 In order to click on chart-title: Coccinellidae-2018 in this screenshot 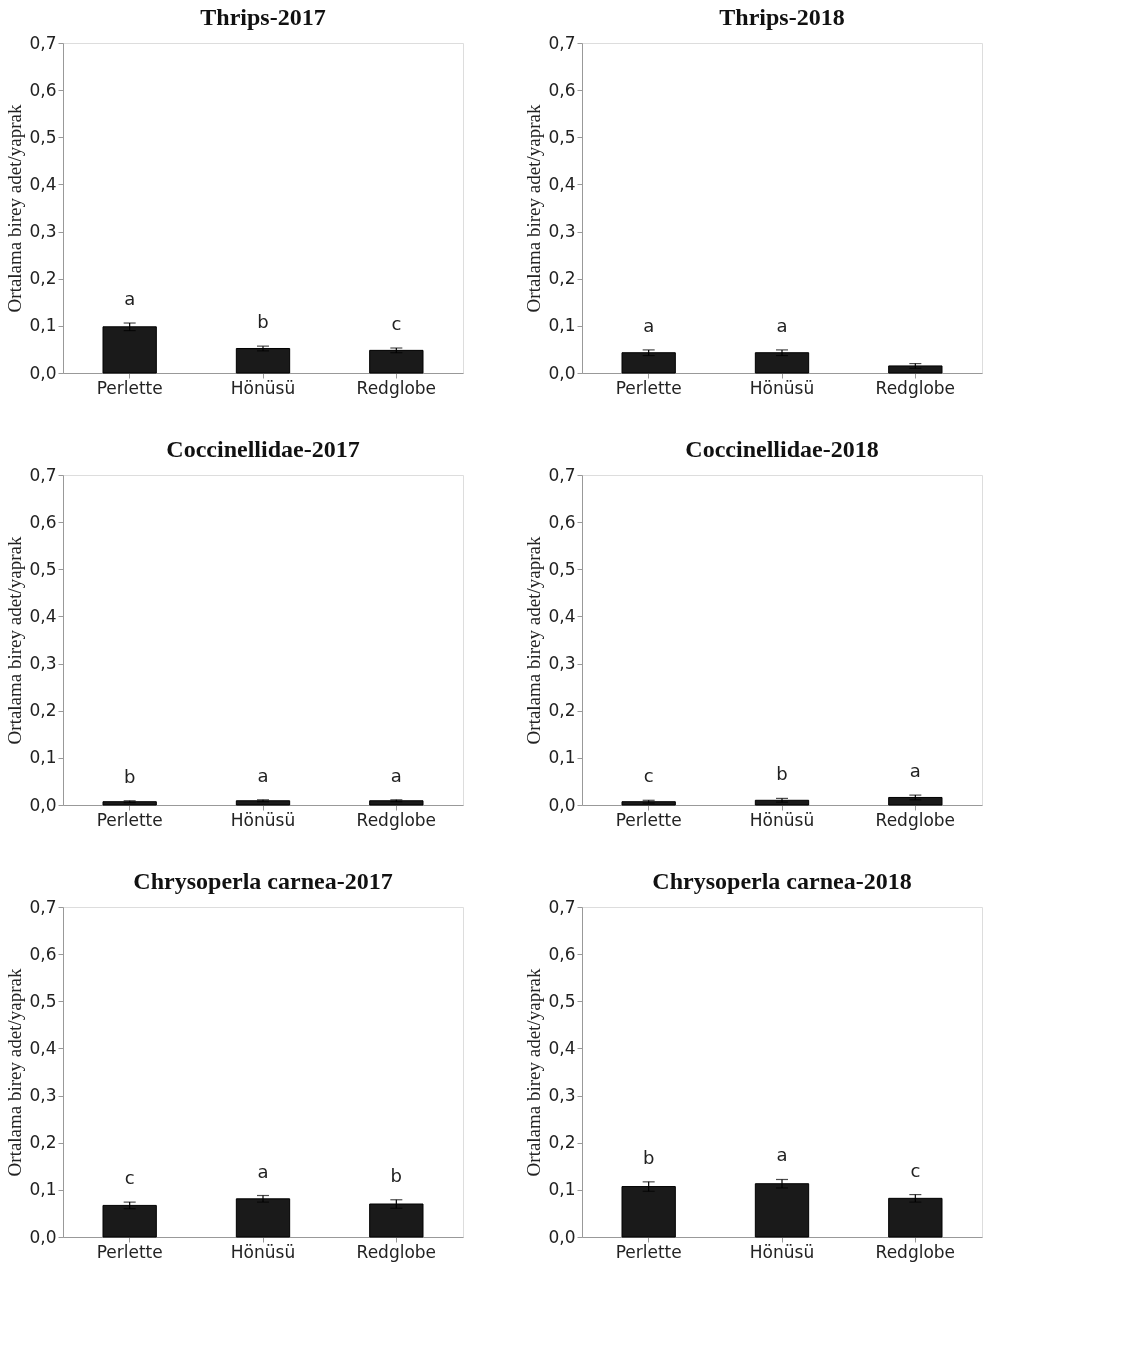, I will do `click(782, 449)`.